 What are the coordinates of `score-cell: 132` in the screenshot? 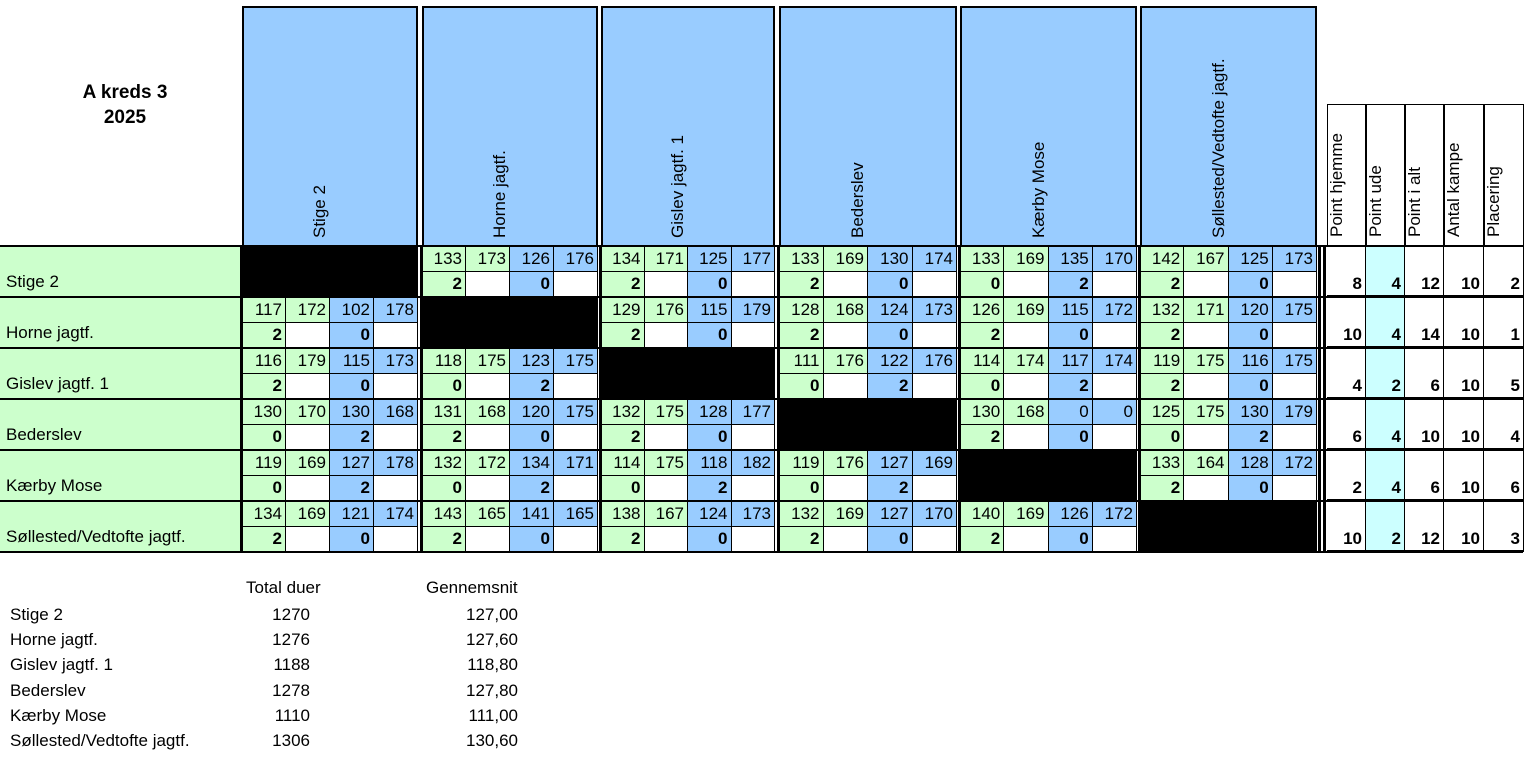 It's located at (801, 514).